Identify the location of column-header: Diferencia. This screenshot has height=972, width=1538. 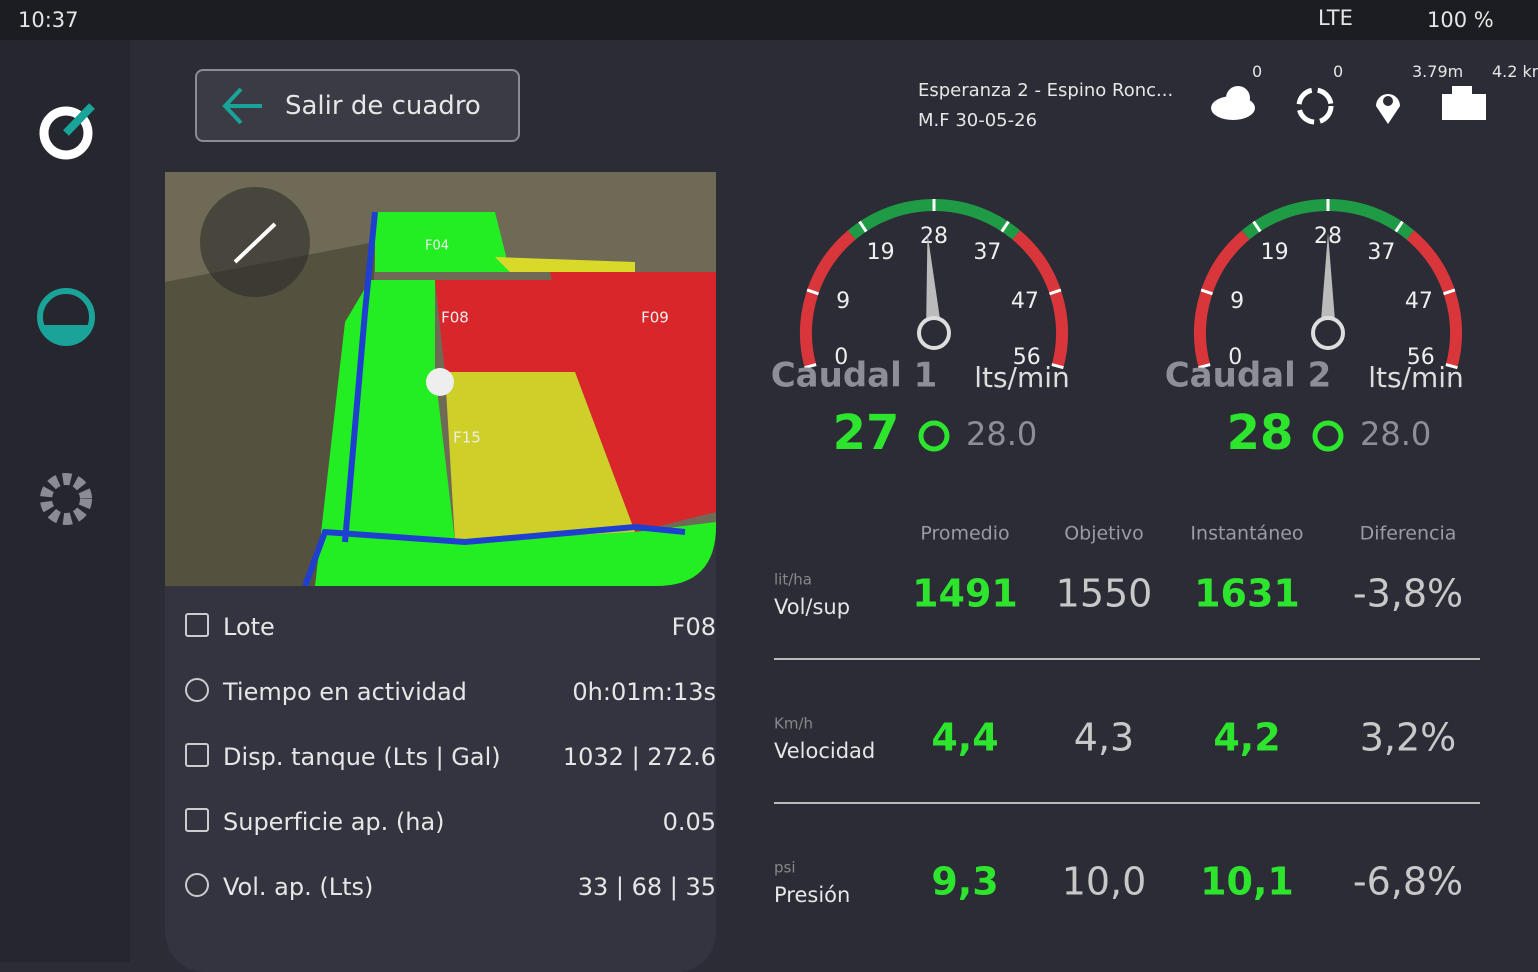
(1408, 534).